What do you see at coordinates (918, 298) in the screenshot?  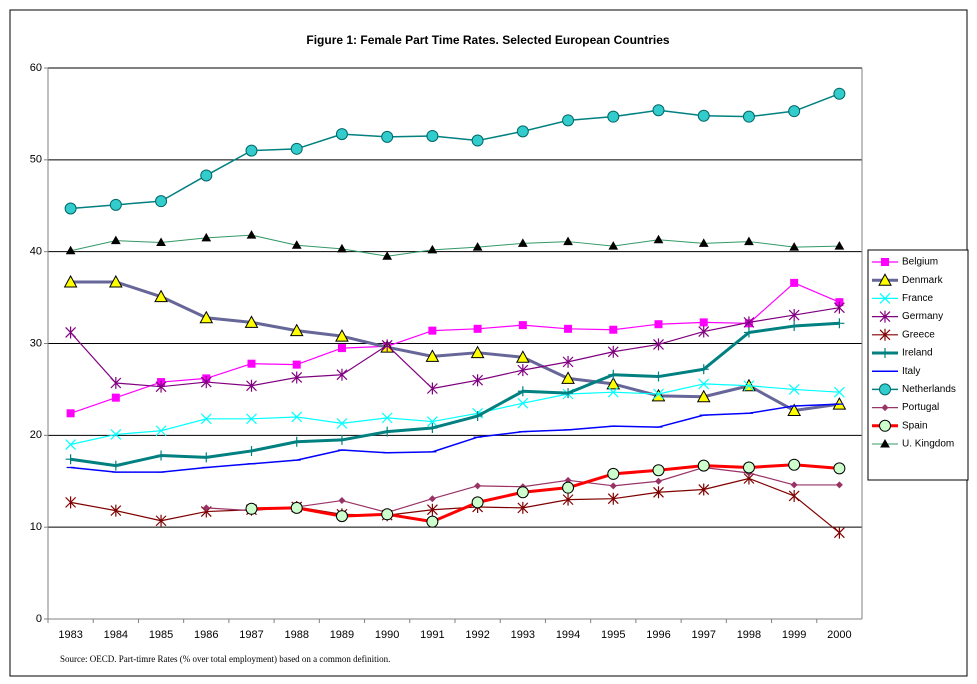 I see `legend-label: France` at bounding box center [918, 298].